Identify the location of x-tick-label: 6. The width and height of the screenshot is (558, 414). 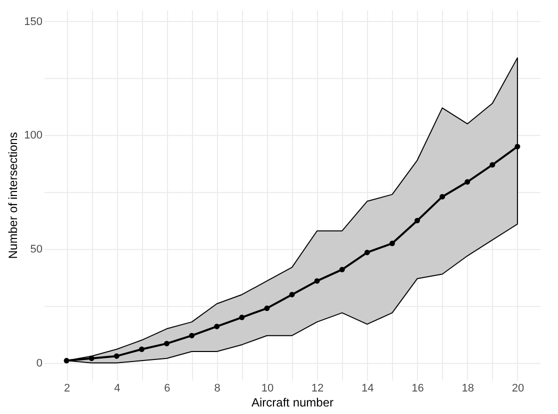
(167, 388).